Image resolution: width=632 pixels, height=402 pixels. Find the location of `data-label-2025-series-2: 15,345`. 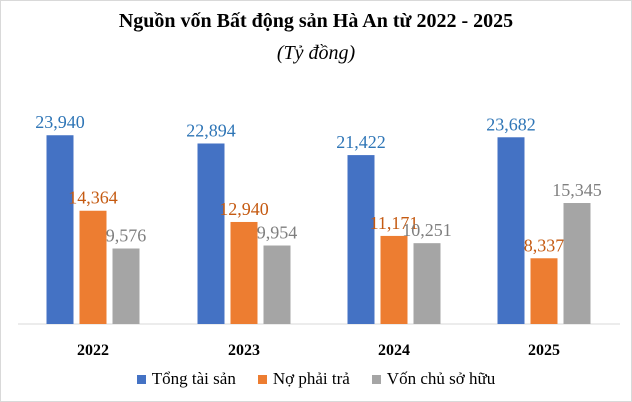

data-label-2025-series-2: 15,345 is located at coordinates (577, 190).